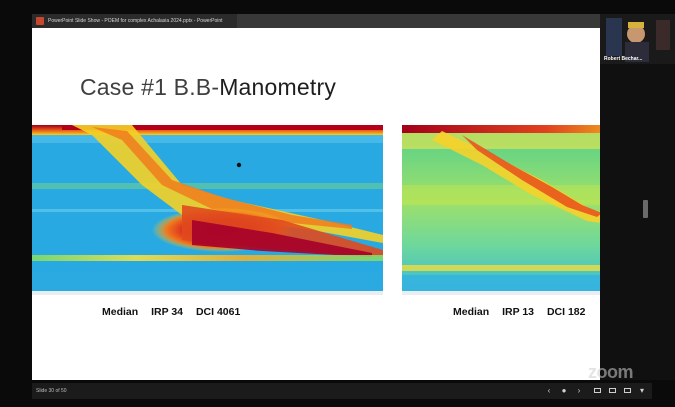  What do you see at coordinates (501, 210) in the screenshot?
I see `manometry-plot-right` at bounding box center [501, 210].